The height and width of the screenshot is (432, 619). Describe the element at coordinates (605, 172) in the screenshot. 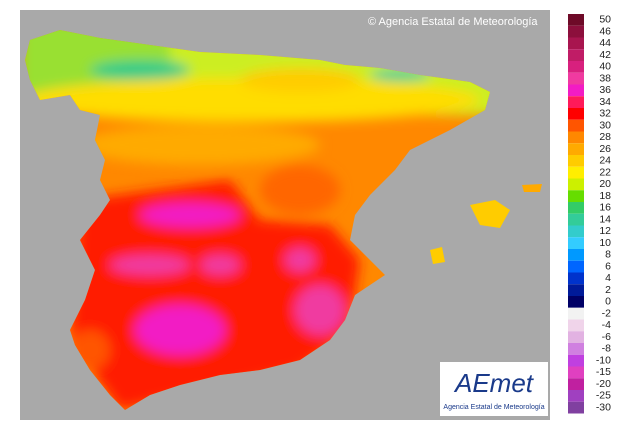

I see `legend-label: 22` at that location.